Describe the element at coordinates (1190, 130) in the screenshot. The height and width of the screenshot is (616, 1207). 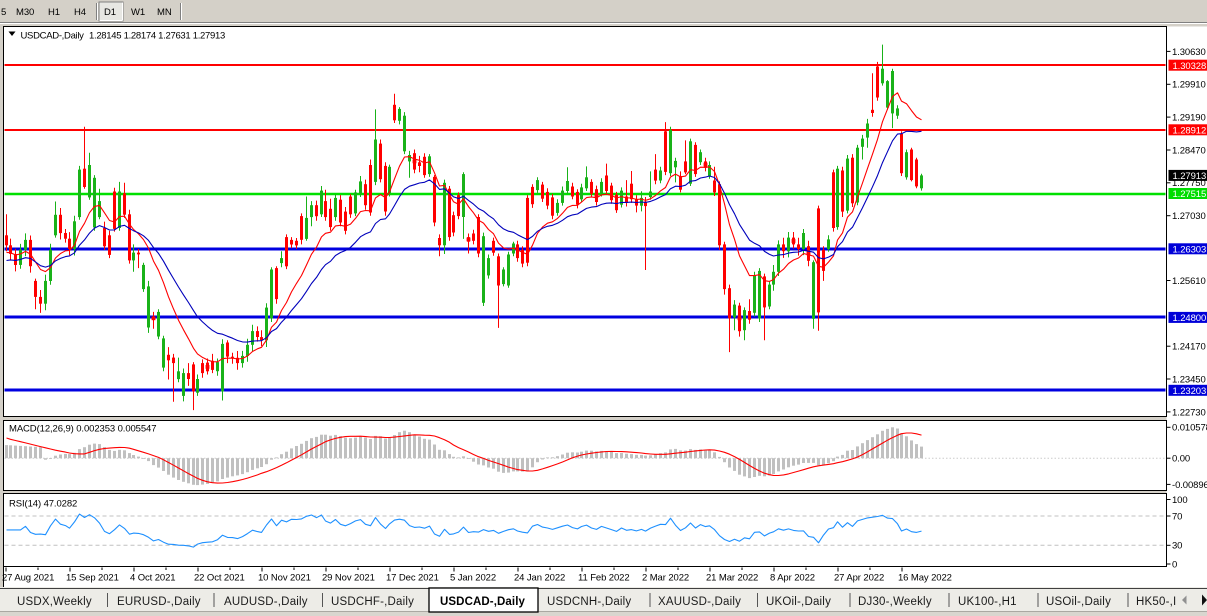
I see `svg-text: 1.28912` at that location.